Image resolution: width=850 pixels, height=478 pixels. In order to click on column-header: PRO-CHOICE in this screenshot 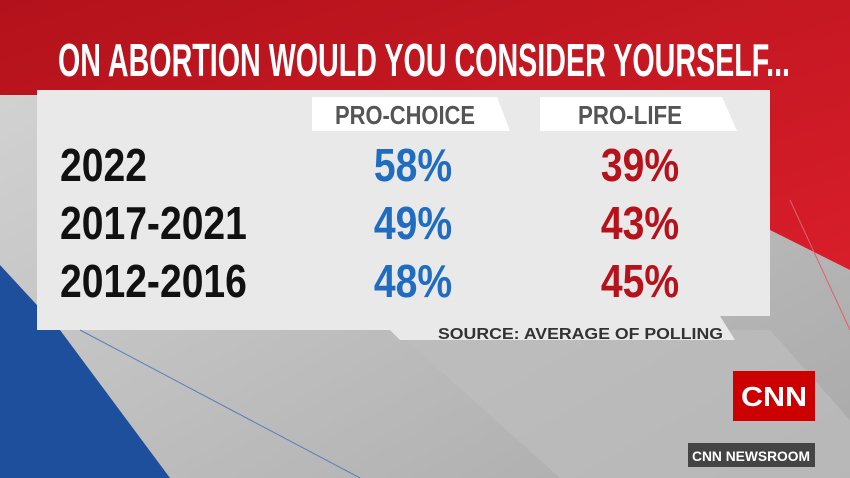, I will do `click(405, 115)`.